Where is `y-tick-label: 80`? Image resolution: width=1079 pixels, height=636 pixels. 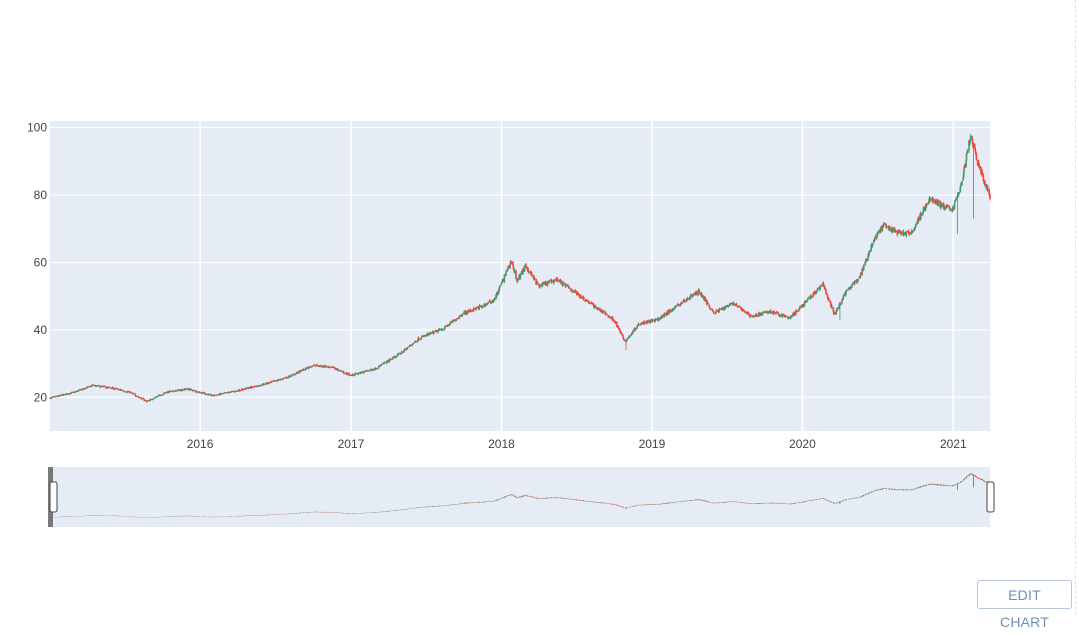 y-tick-label: 80 is located at coordinates (41, 195).